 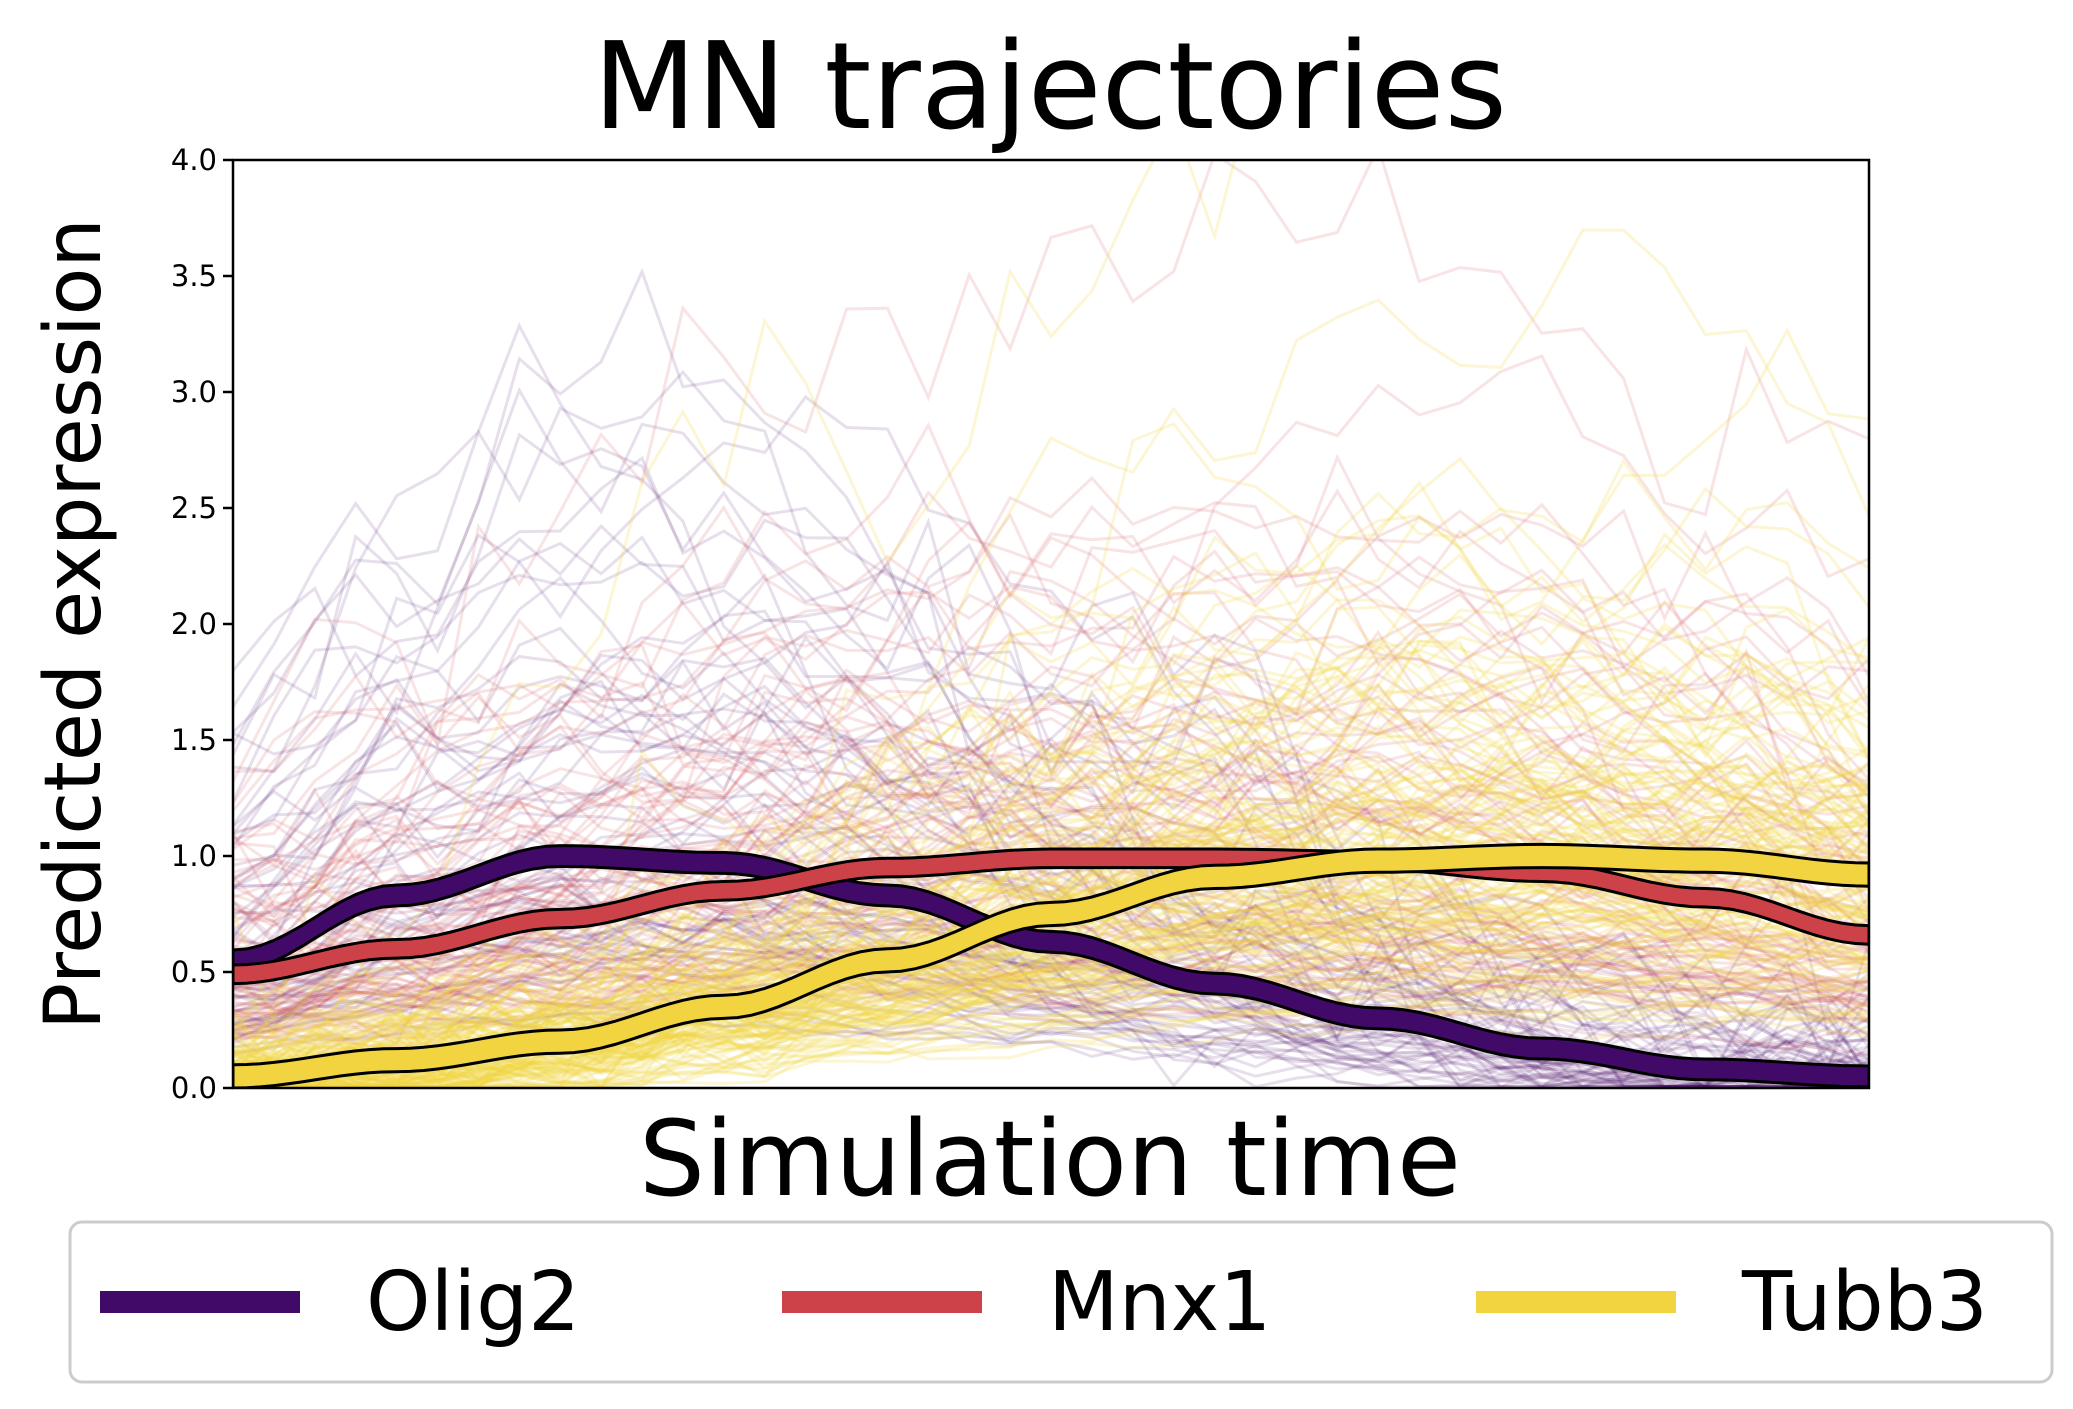 I want to click on mean-band-mnx1, so click(x=1051, y=916).